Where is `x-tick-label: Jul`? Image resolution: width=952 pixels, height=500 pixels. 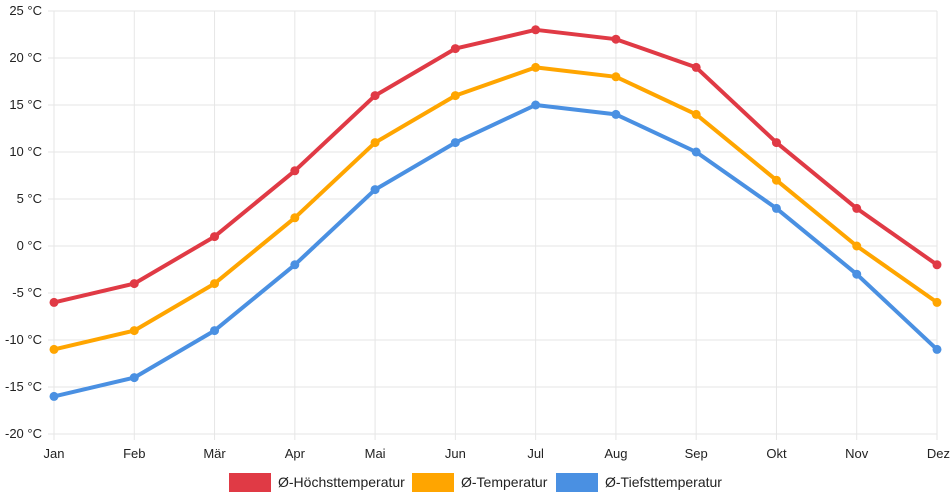 x-tick-label: Jul is located at coordinates (535, 453).